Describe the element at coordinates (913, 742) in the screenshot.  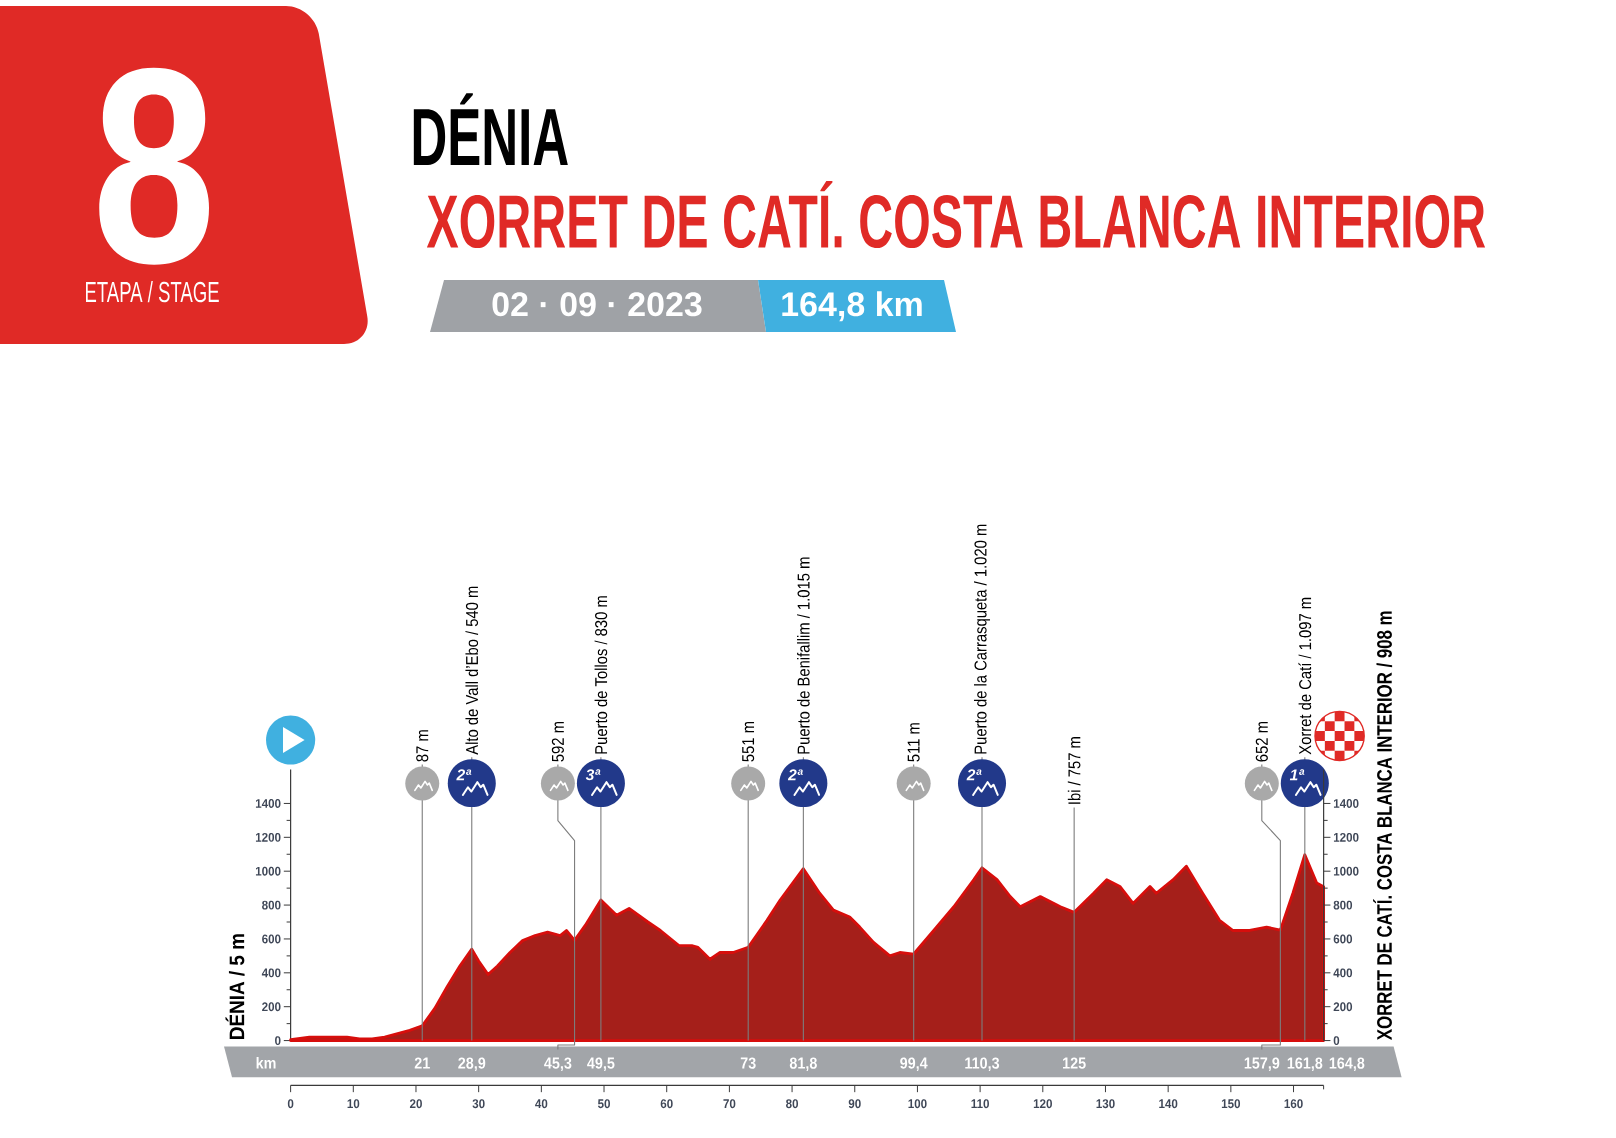
I see `ref-line-label: 511 m` at that location.